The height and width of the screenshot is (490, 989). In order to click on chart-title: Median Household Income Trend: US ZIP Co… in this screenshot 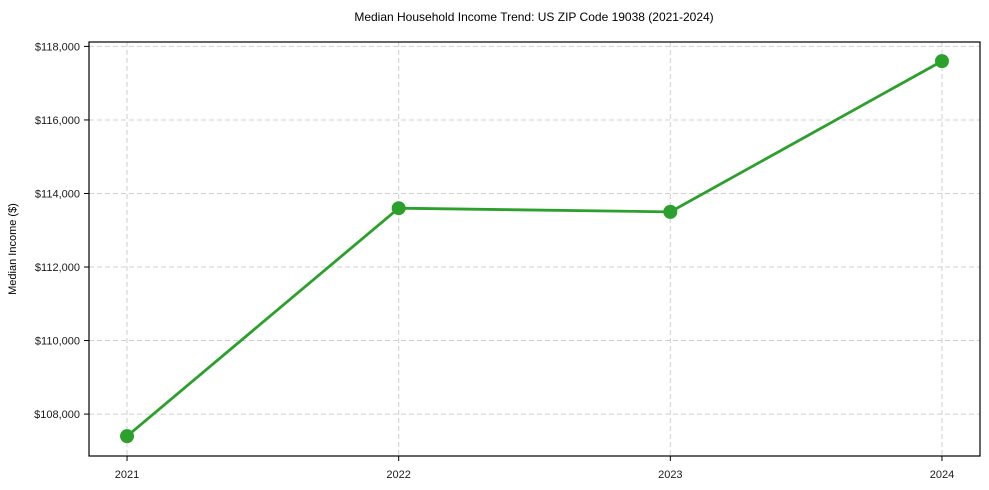, I will do `click(533, 17)`.